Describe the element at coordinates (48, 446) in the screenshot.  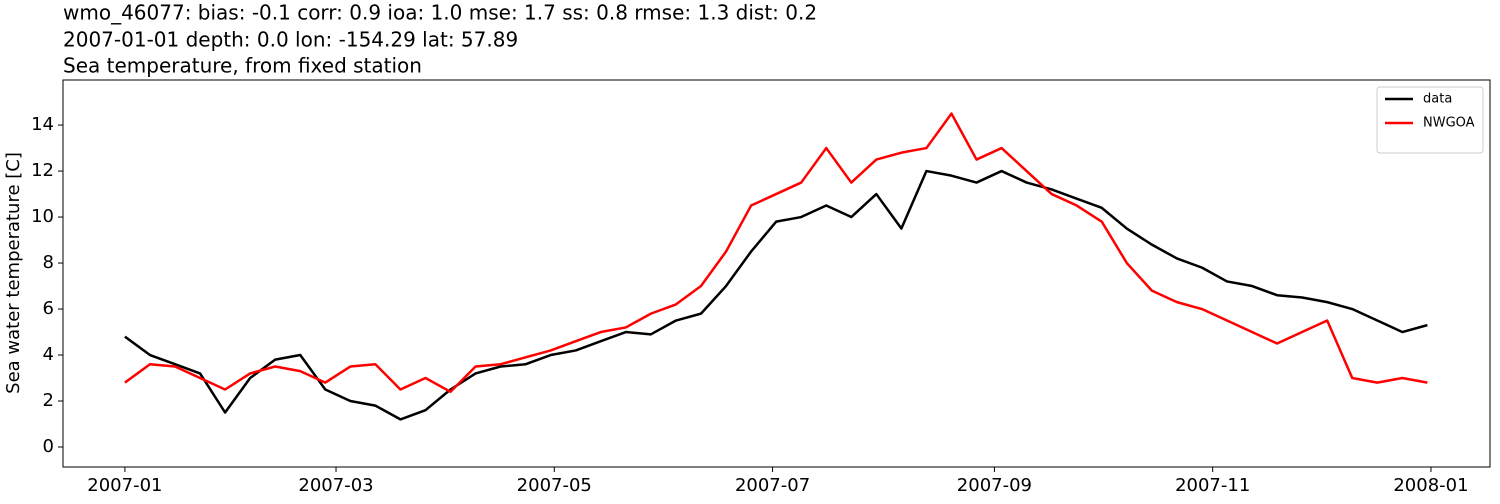
I see `y-tick-label: 0` at that location.